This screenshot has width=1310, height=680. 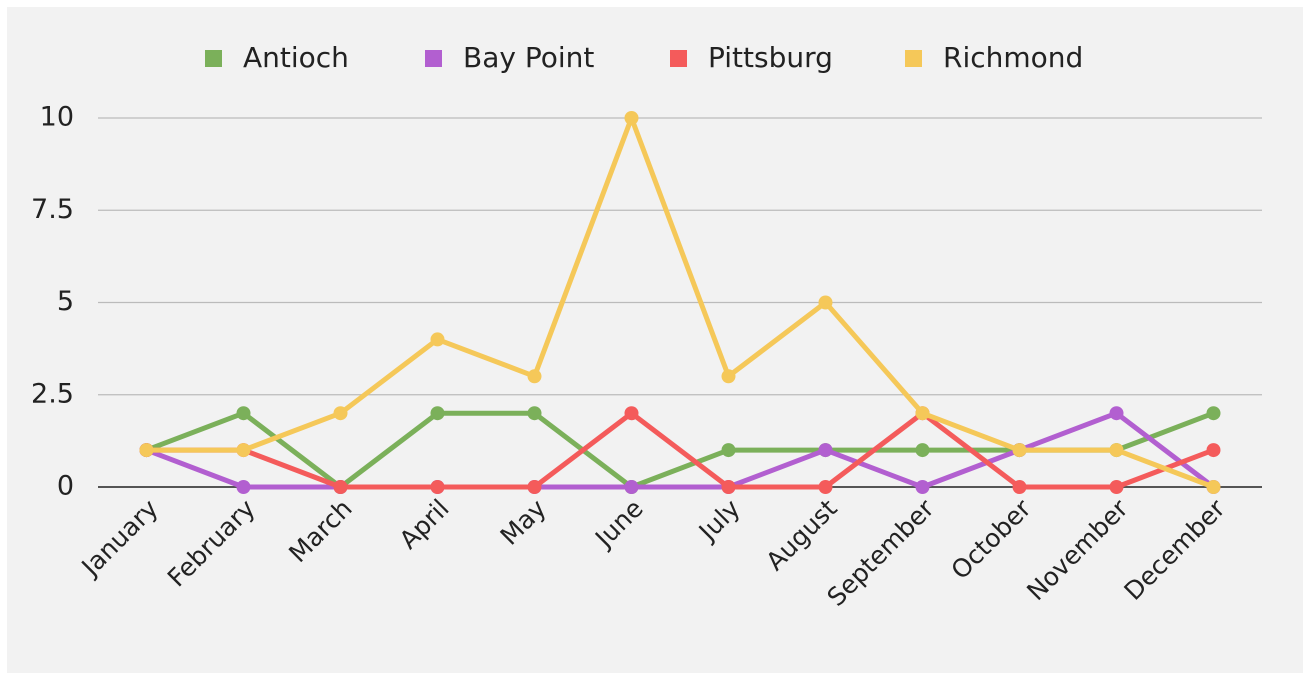 I want to click on y-tick-label: 2.5, so click(x=52, y=393).